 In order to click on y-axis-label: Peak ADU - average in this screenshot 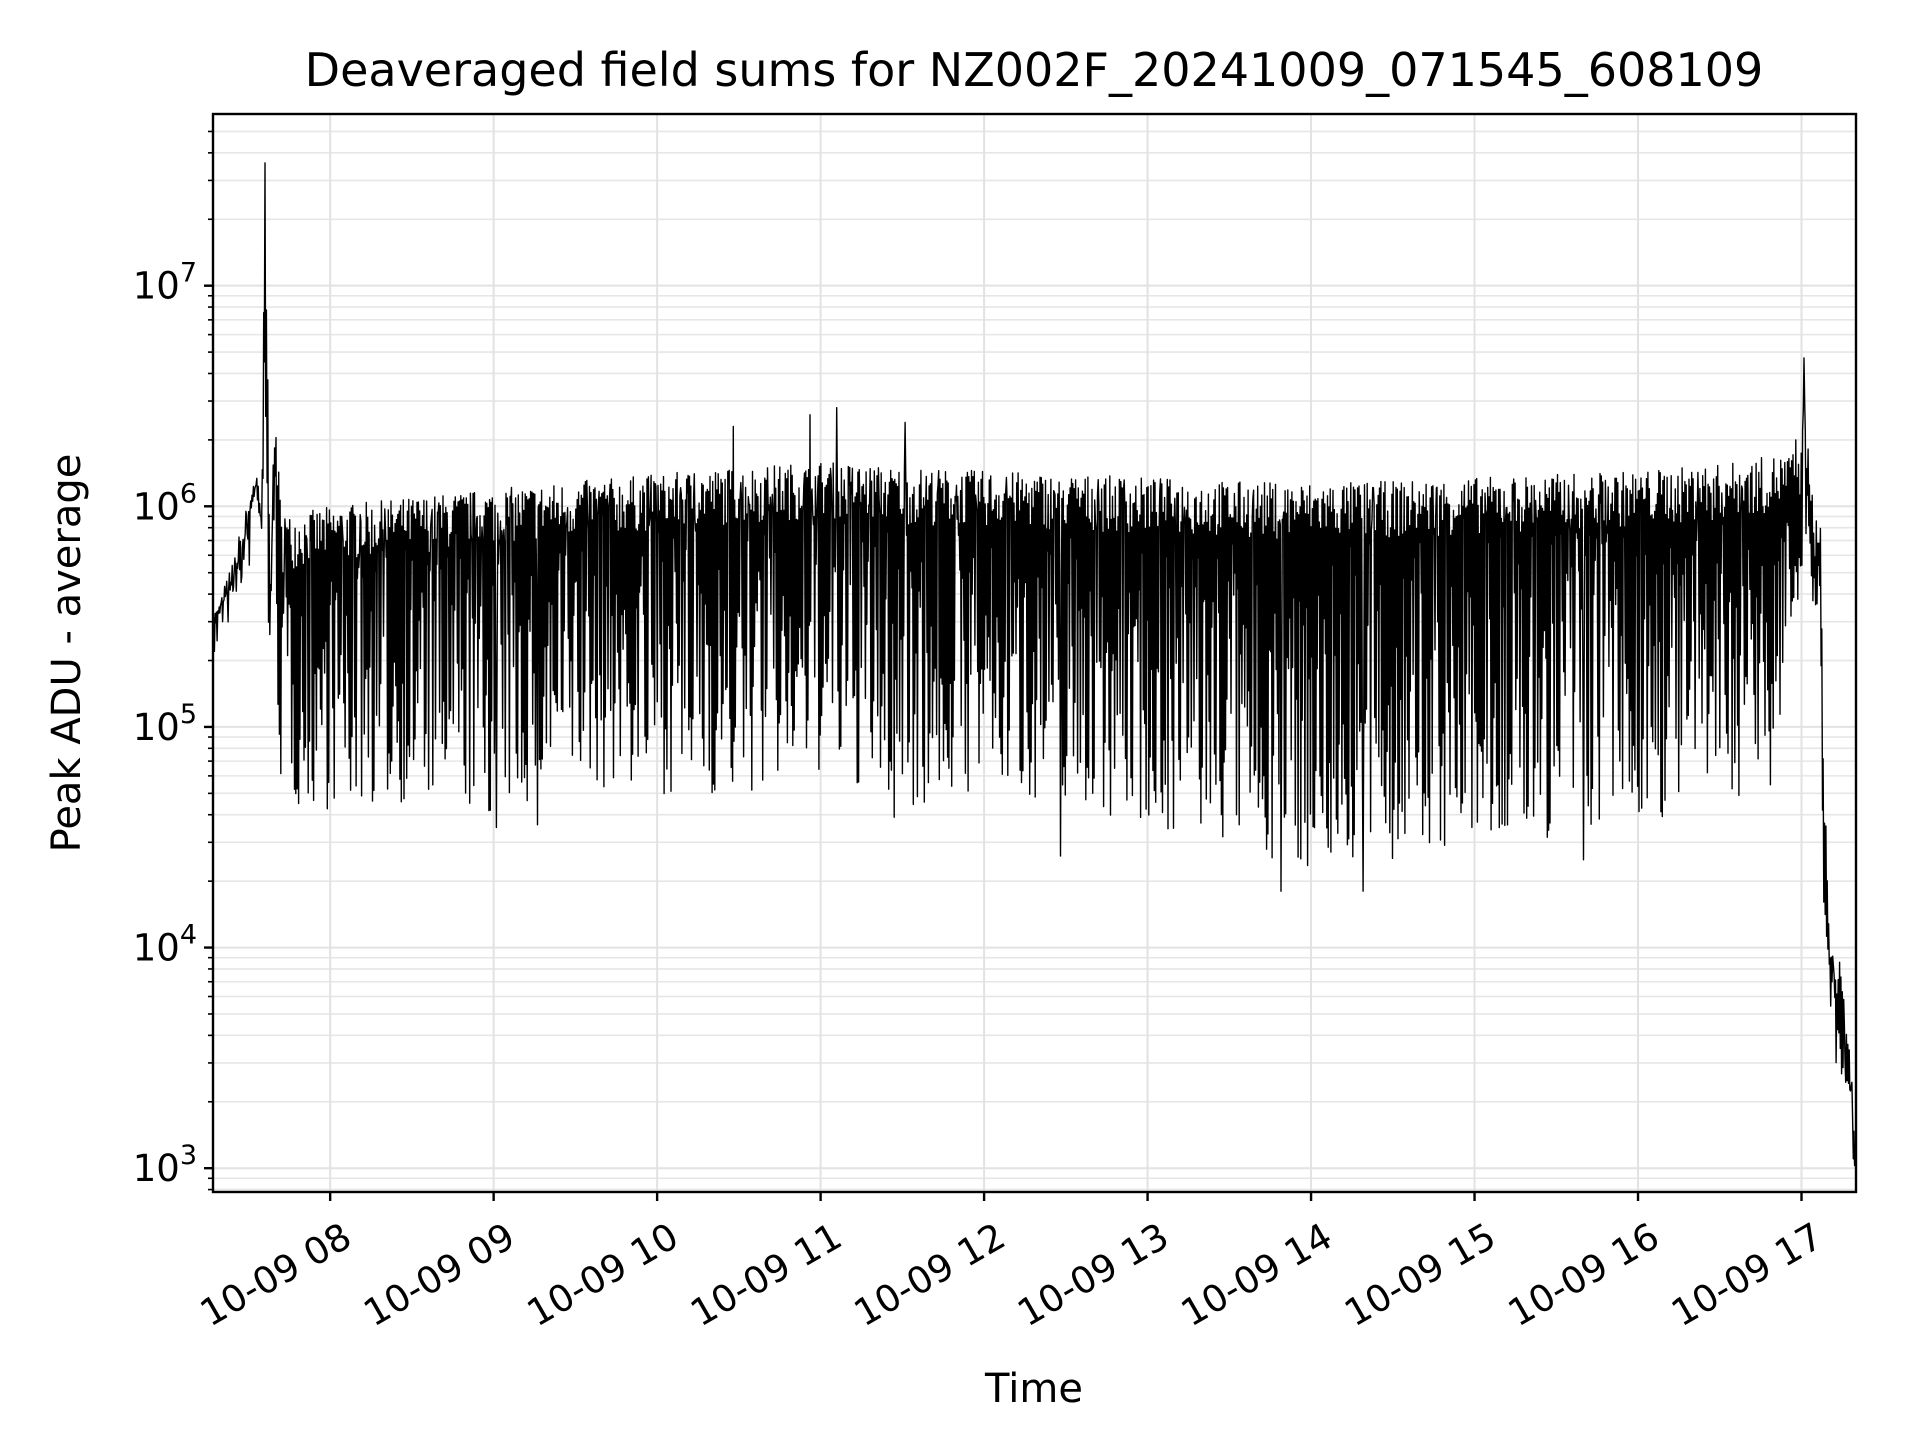, I will do `click(67, 653)`.